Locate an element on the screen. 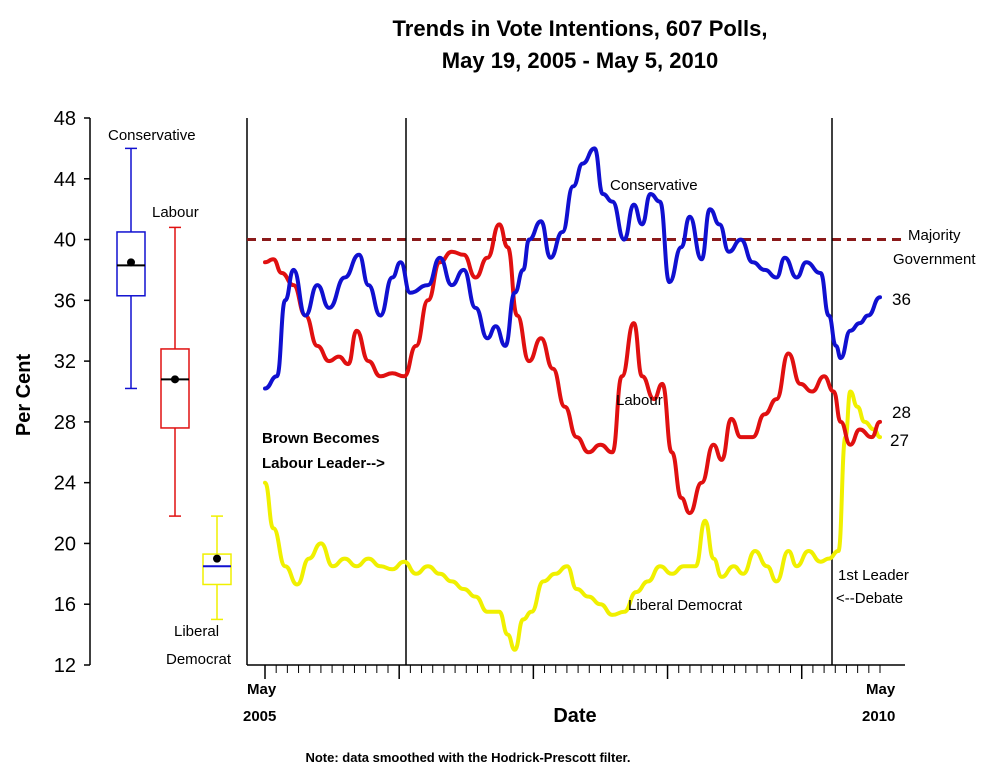  chart-title-line1: Trends in Vote Intentions, 607 Polls, is located at coordinates (580, 28).